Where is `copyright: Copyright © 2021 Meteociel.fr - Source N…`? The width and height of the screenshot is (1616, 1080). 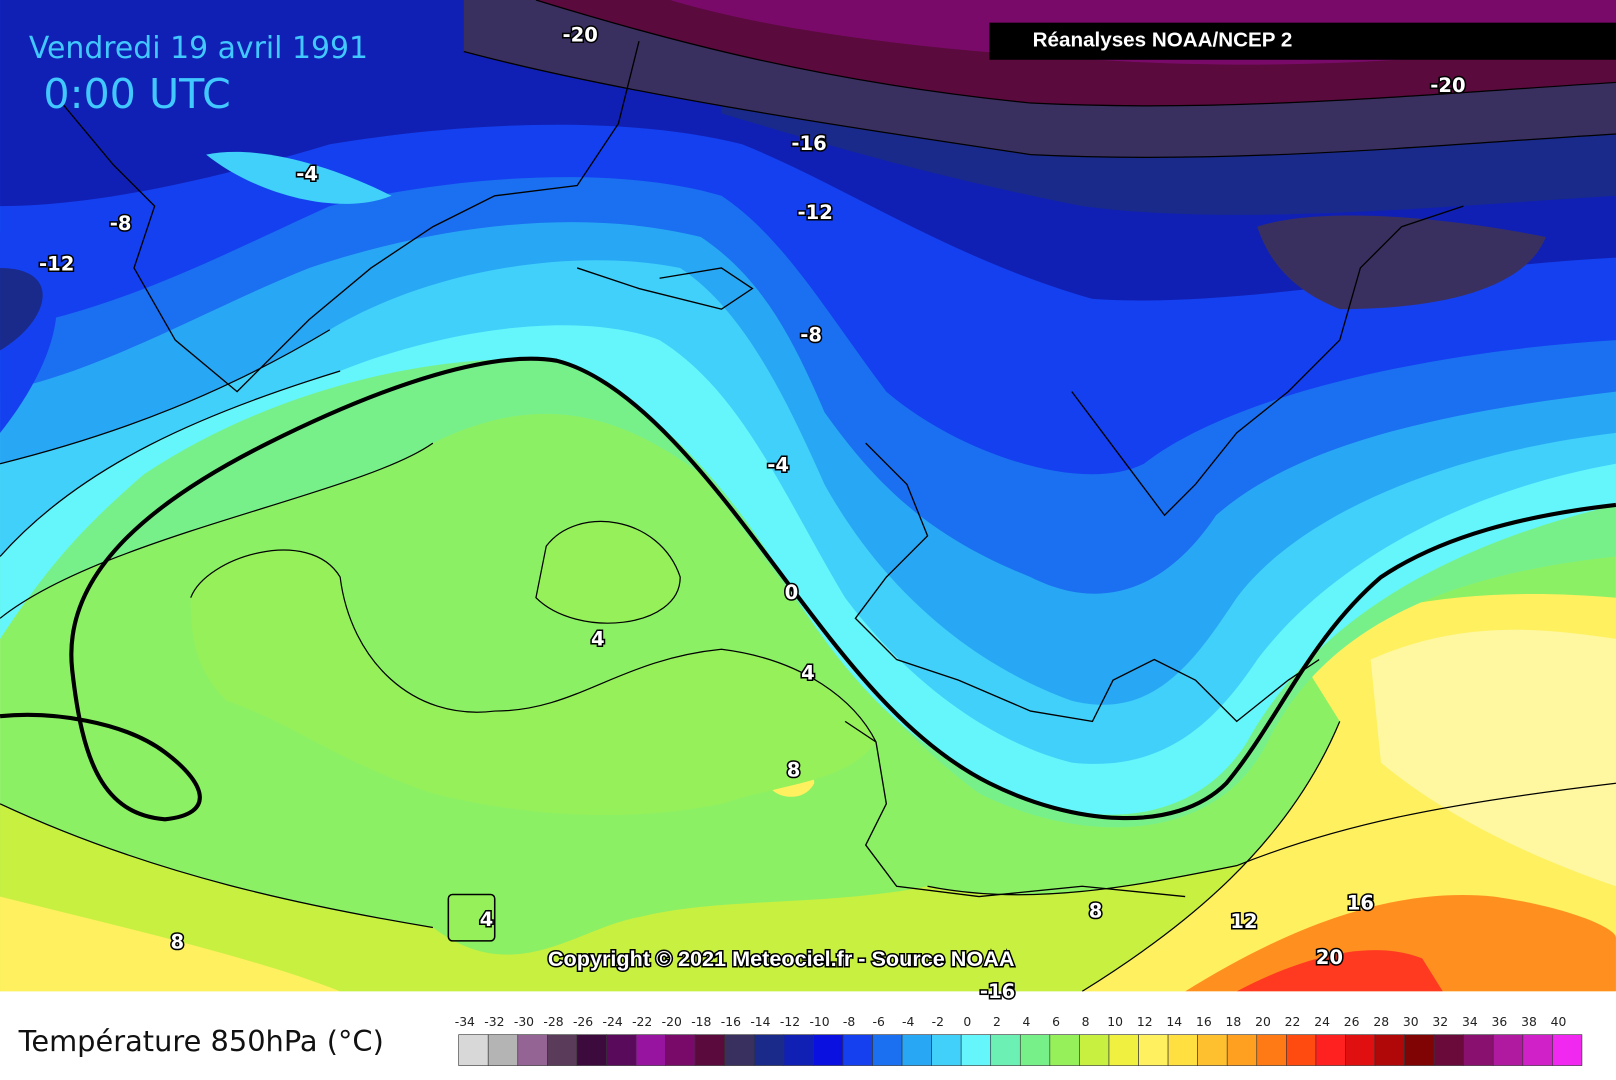
copyright: Copyright © 2021 Meteociel.fr - Source N… is located at coordinates (781, 958).